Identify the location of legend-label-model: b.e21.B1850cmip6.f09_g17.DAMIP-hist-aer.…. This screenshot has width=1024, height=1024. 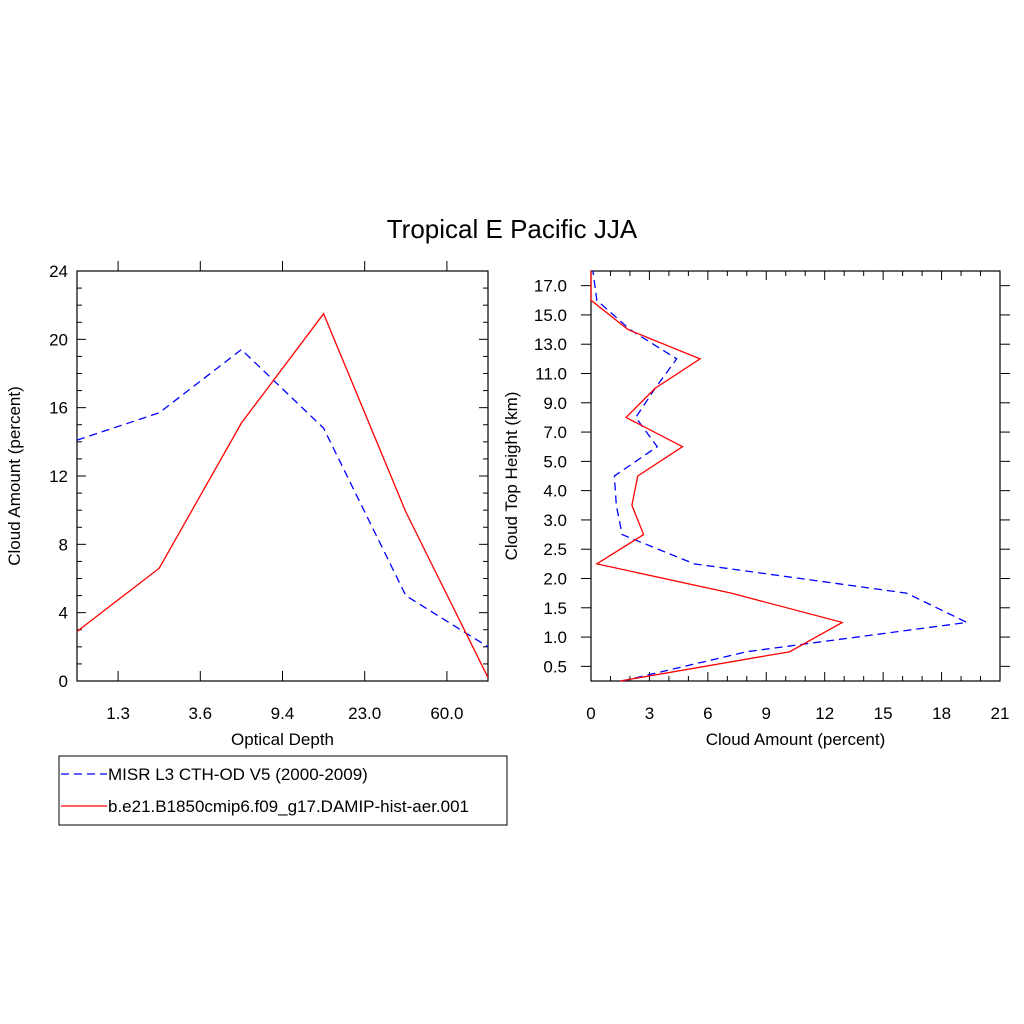
(288, 806).